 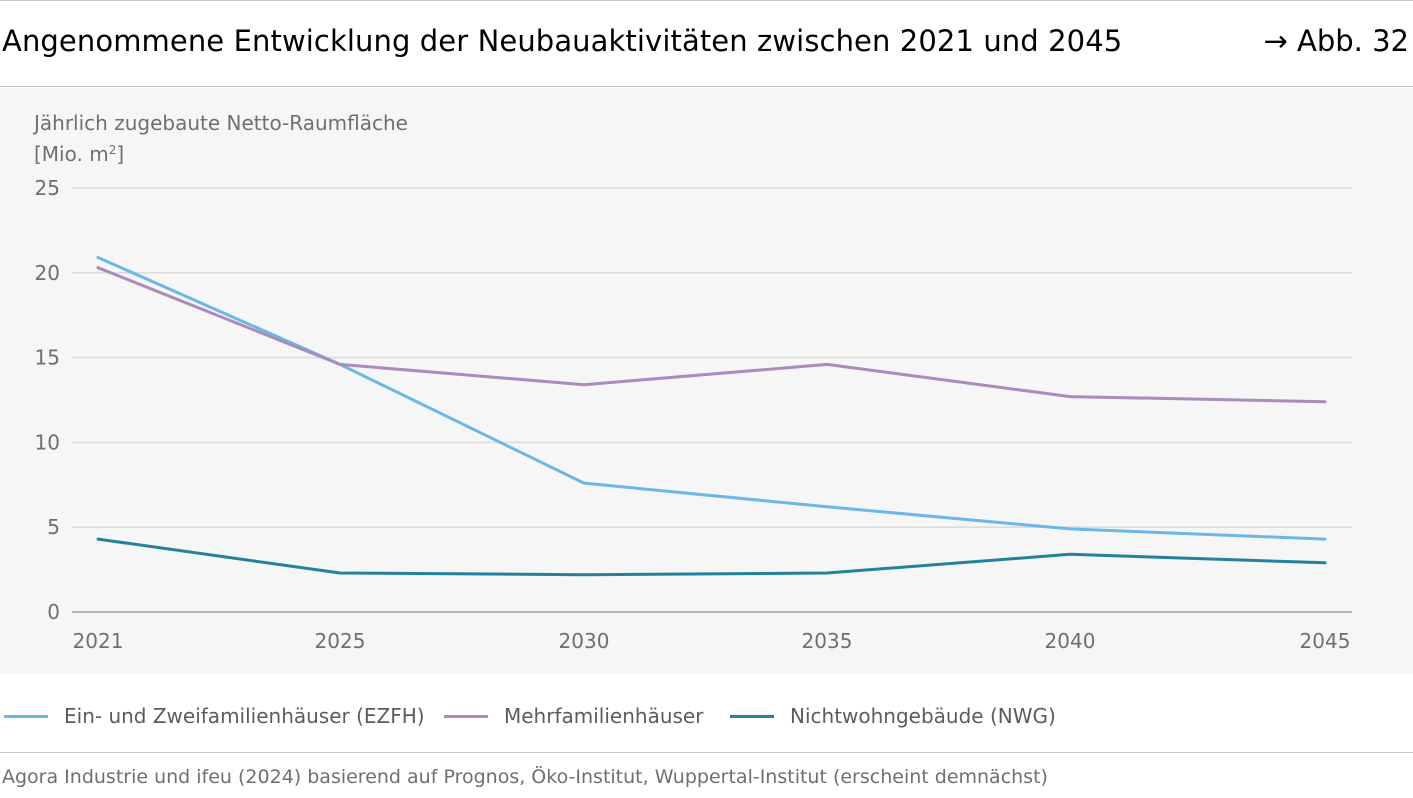 What do you see at coordinates (1070, 641) in the screenshot?
I see `x-tick-label-2040: 2040` at bounding box center [1070, 641].